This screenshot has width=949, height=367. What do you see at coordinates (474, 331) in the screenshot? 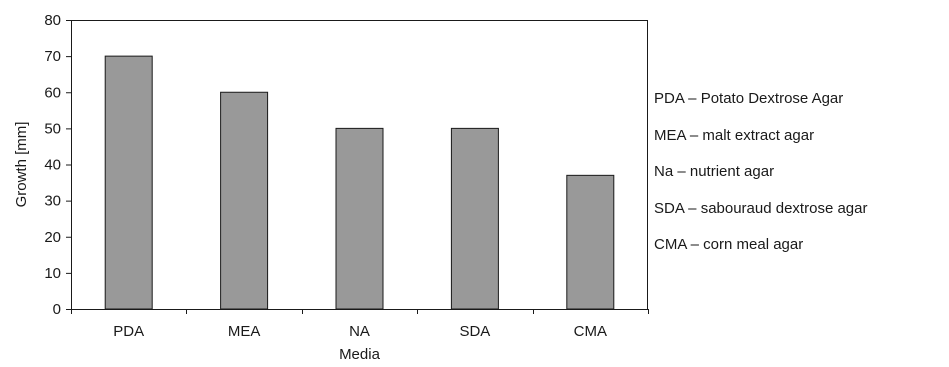
I see `x-tick-label-sda: SDA` at bounding box center [474, 331].